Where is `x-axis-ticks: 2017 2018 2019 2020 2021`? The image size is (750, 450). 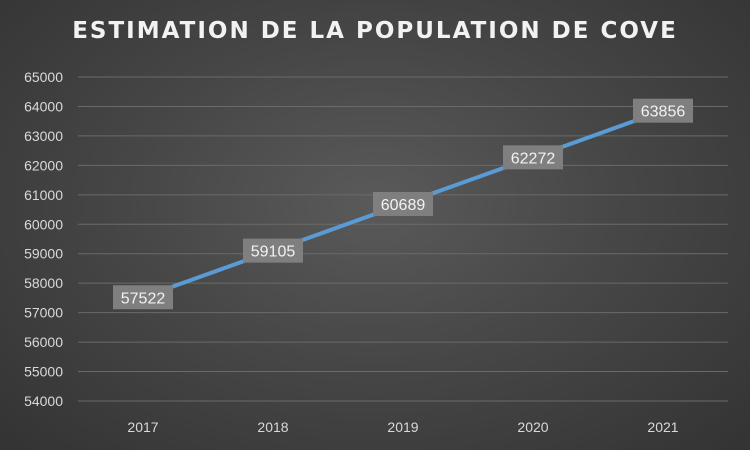
x-axis-ticks: 2017 2018 2019 2020 2021 is located at coordinates (402, 427).